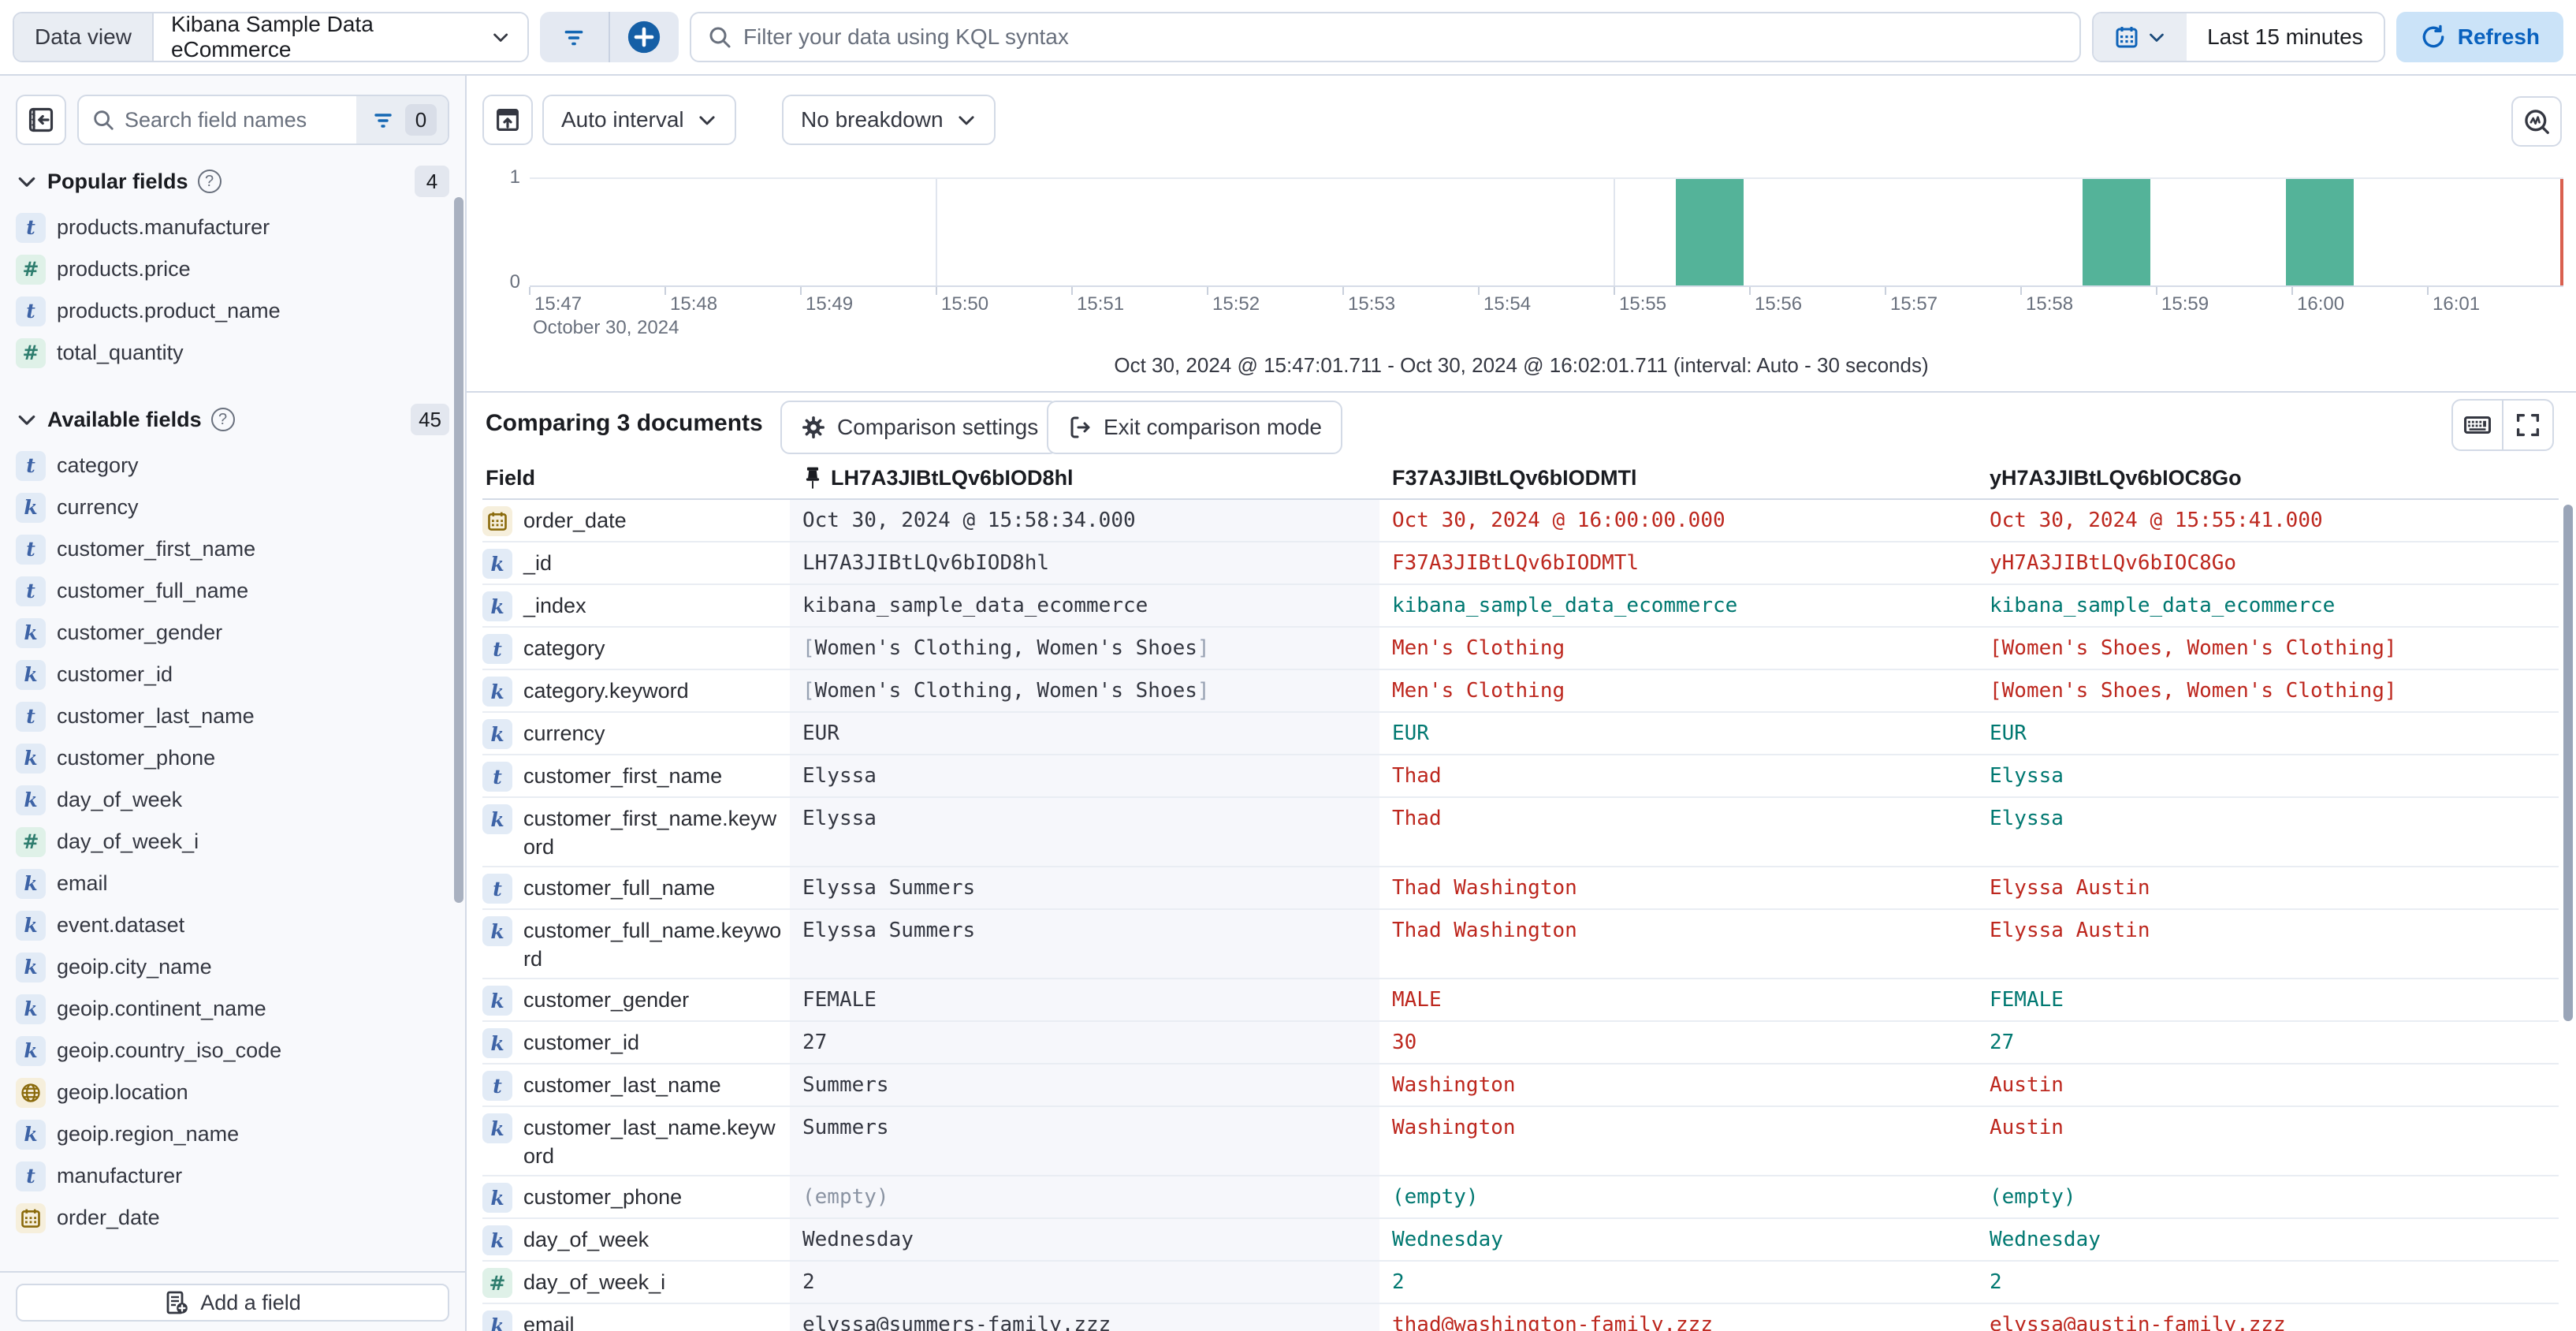  What do you see at coordinates (1520, 1197) in the screenshot?
I see `table-row-customer_phone: k customer_phone (empty) (empty) (empty)` at bounding box center [1520, 1197].